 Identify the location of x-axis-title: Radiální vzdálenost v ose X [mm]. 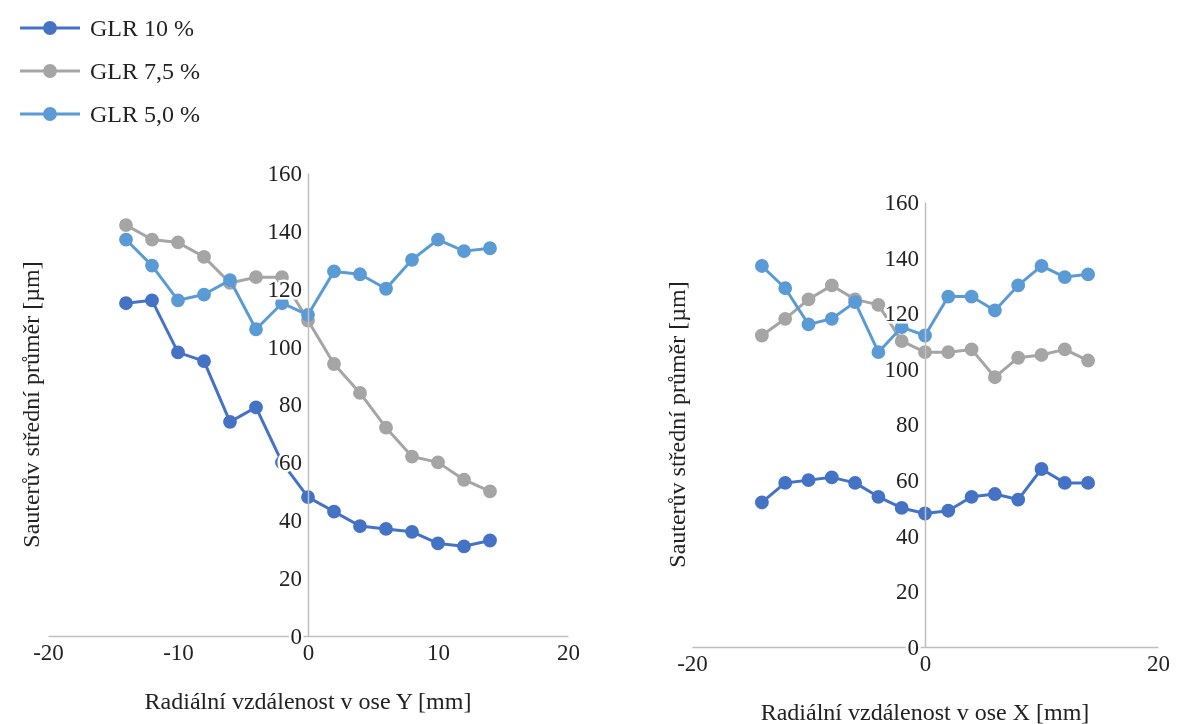
(925, 711).